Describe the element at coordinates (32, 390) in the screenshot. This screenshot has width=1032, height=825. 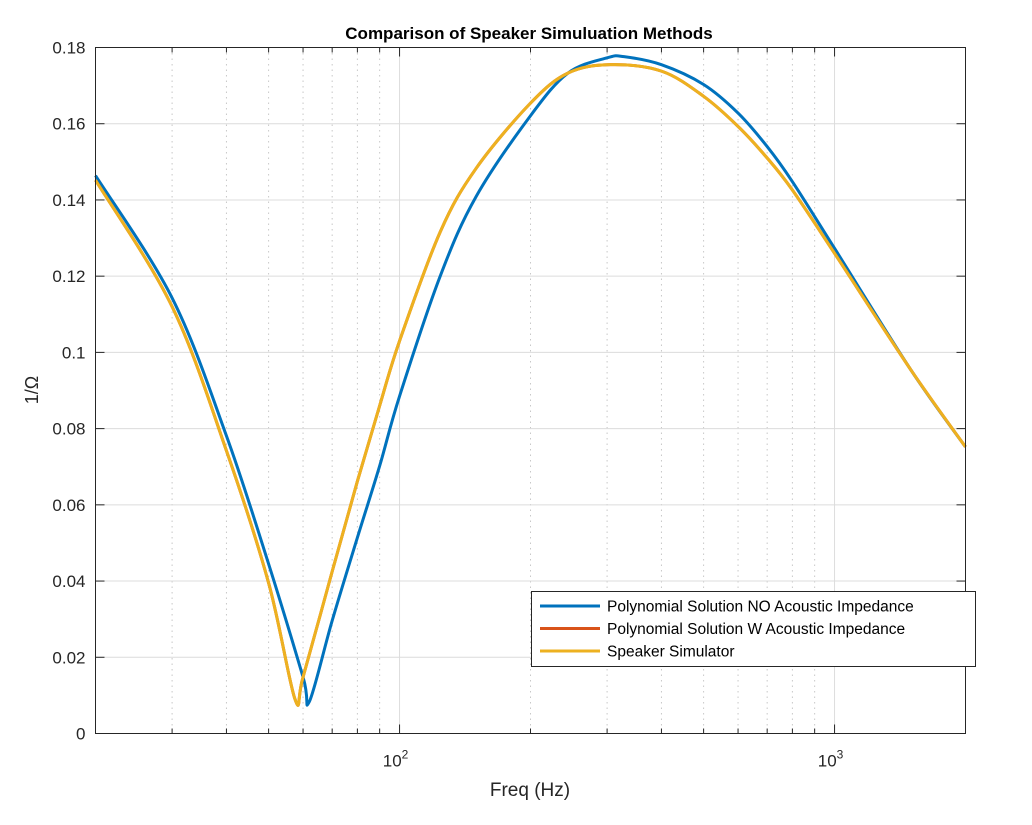
I see `y-axis-label: 1/Ω` at that location.